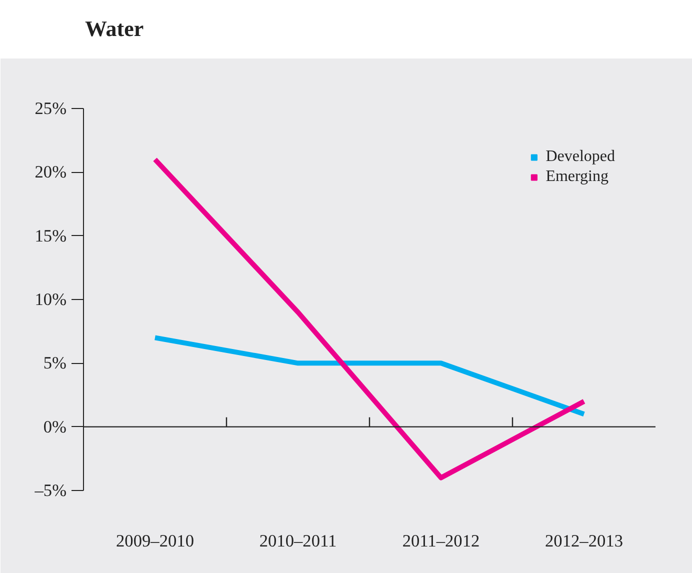  What do you see at coordinates (55, 426) in the screenshot?
I see `y-tick-label: 0%` at bounding box center [55, 426].